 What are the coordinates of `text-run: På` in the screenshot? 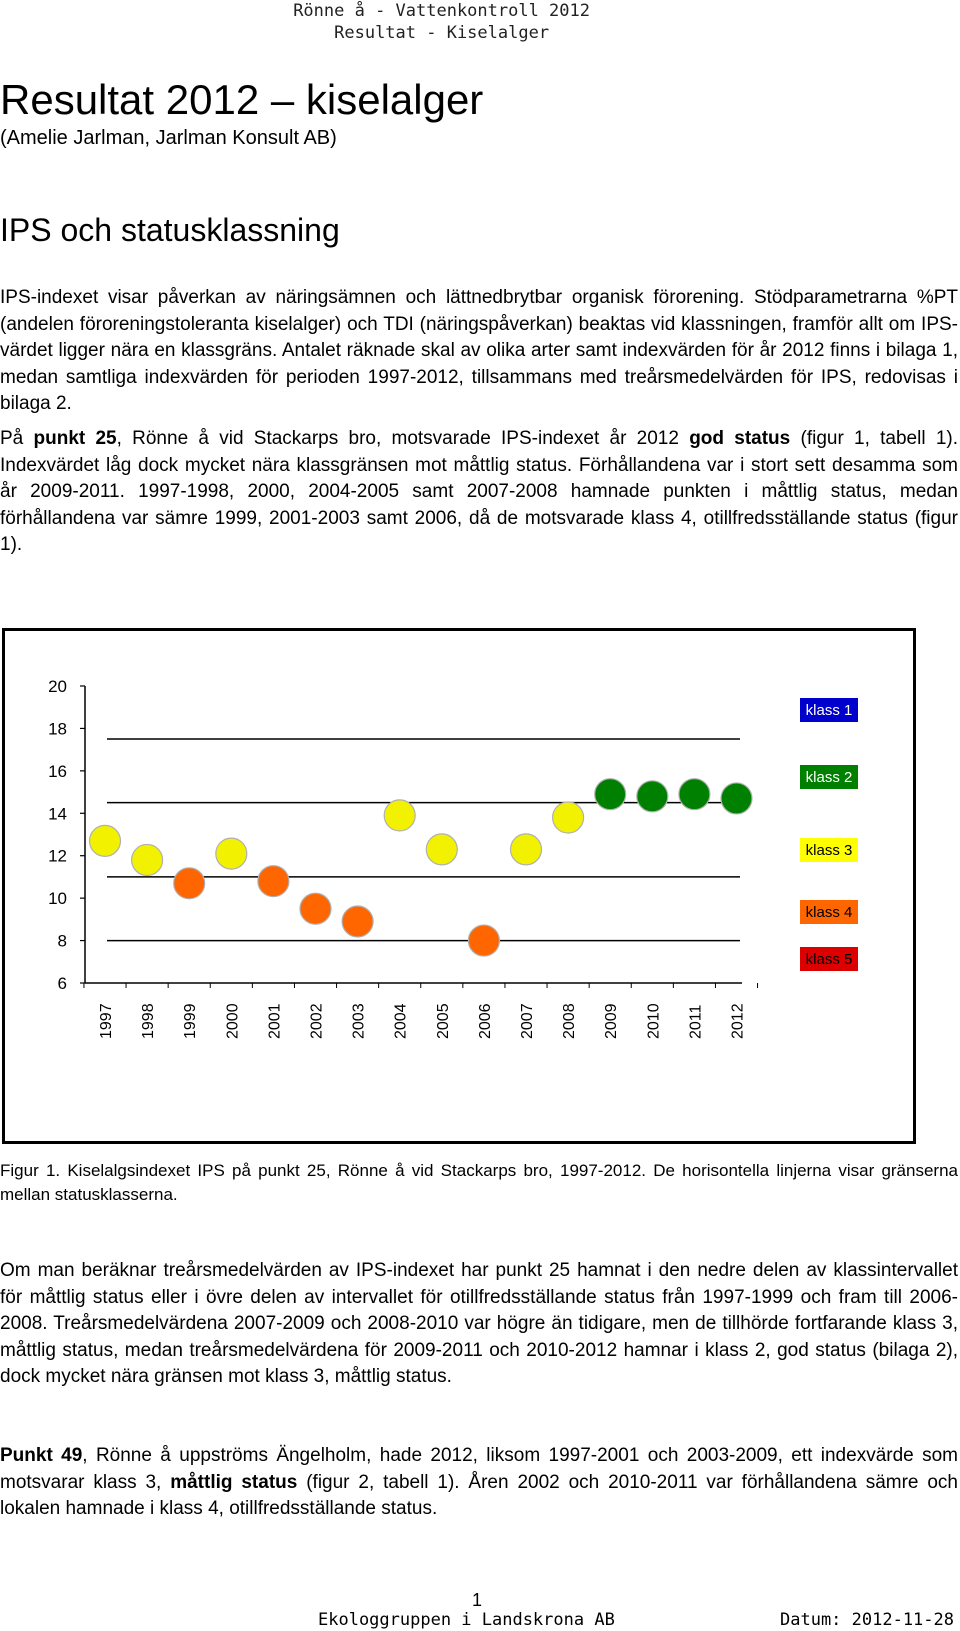 It's located at (17, 438).